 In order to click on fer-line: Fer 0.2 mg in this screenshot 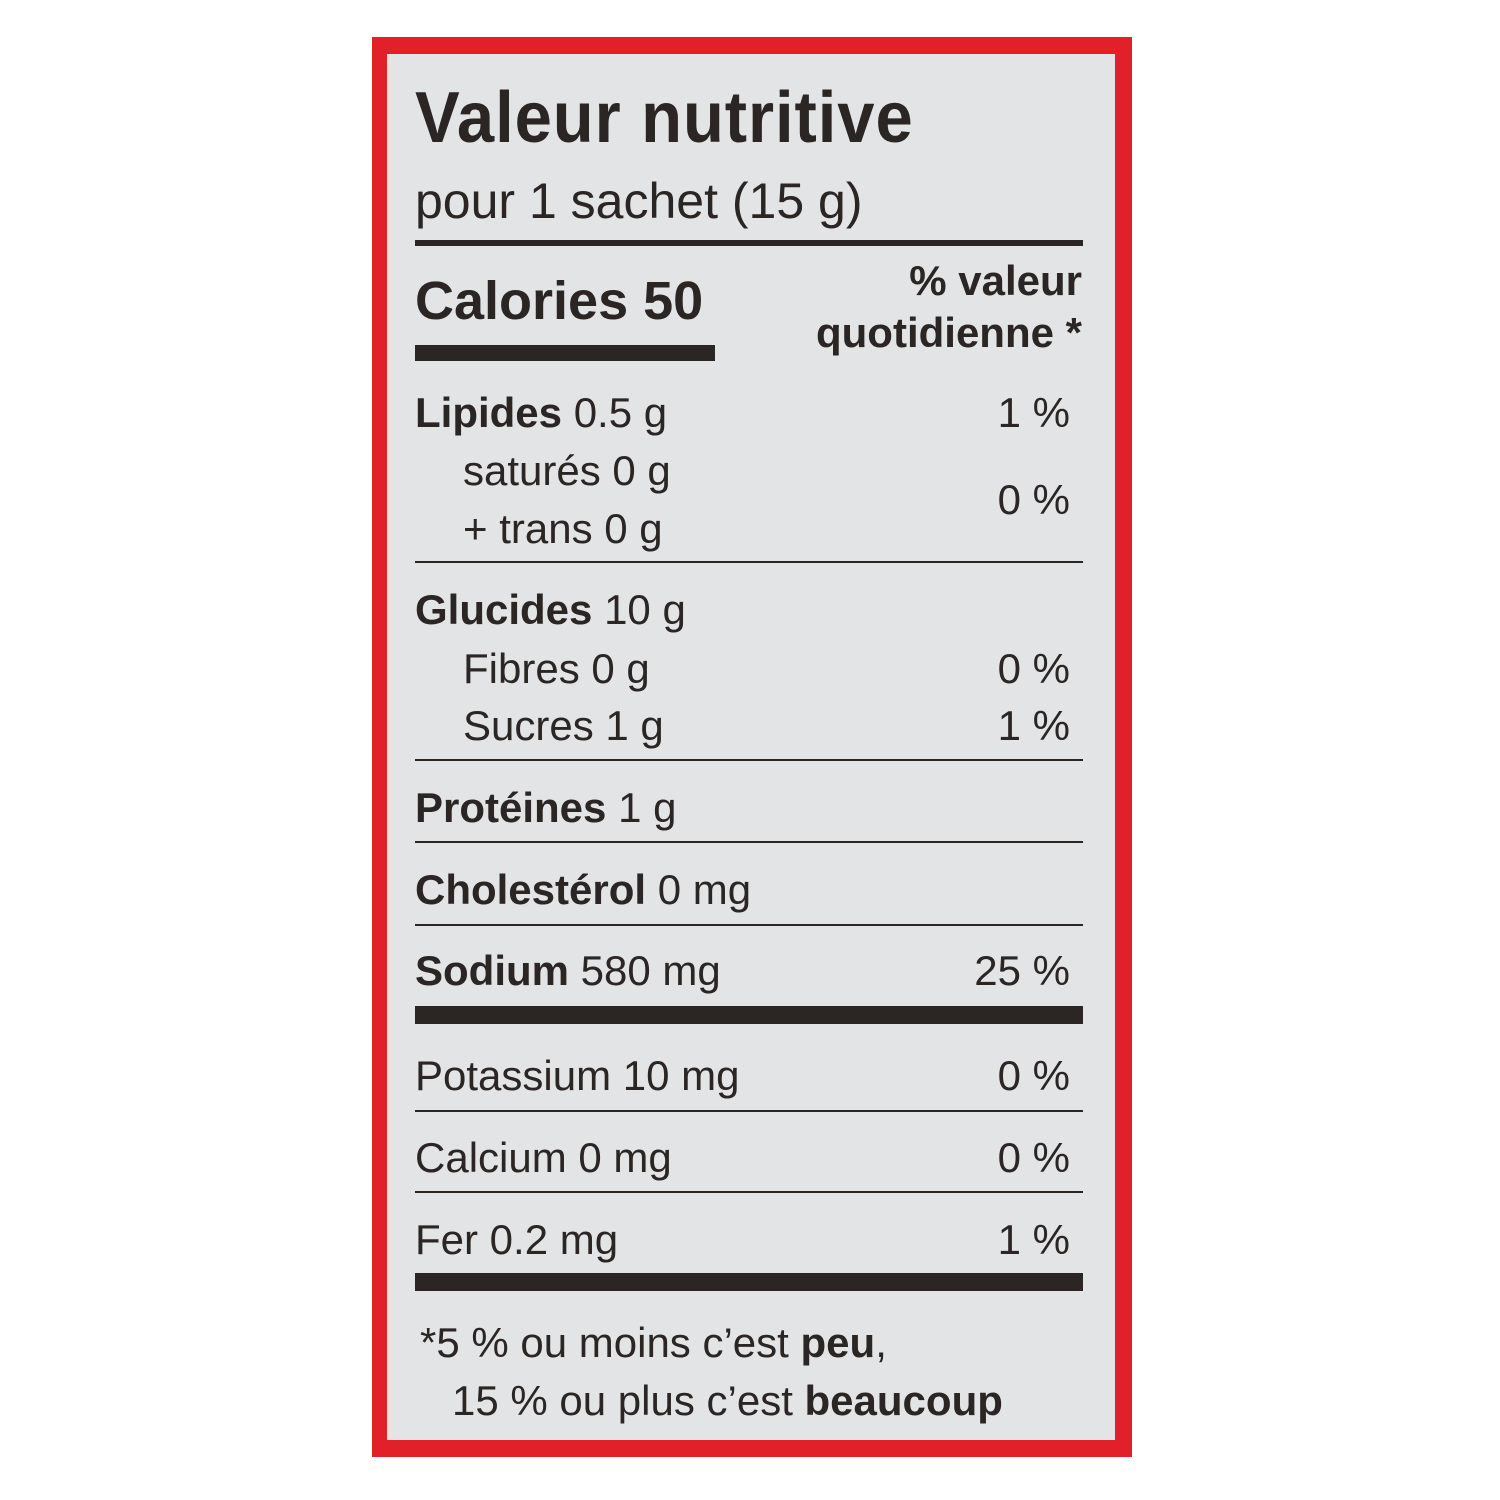, I will do `click(517, 1239)`.